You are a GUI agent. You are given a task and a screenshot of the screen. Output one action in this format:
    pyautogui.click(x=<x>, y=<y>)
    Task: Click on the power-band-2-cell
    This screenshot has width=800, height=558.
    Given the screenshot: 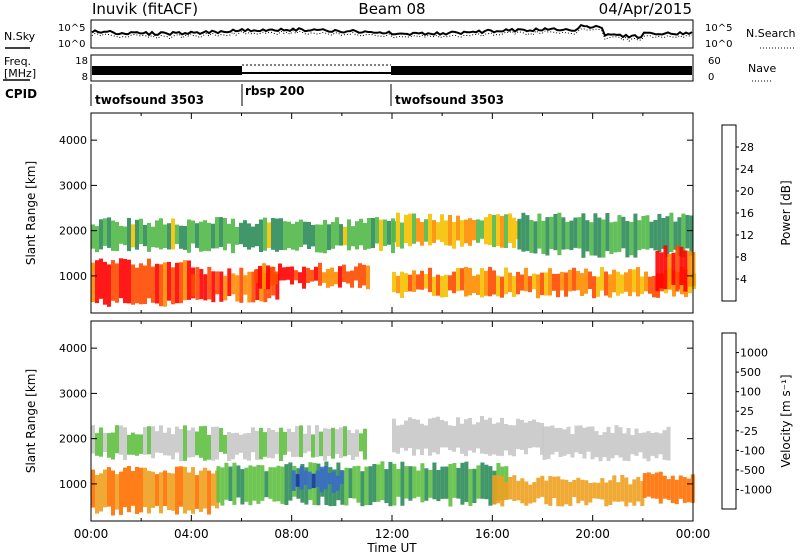 What is the action you would take?
    pyautogui.click(x=296, y=275)
    